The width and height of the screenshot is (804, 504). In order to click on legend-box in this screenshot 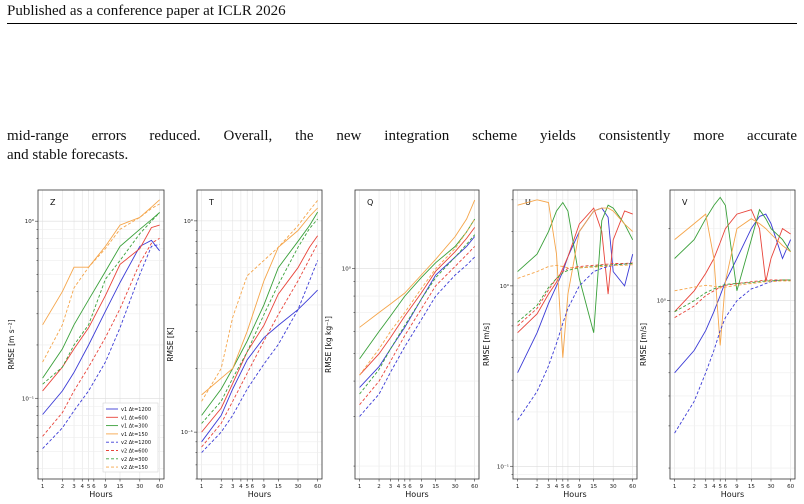, I will do `click(130, 437)`.